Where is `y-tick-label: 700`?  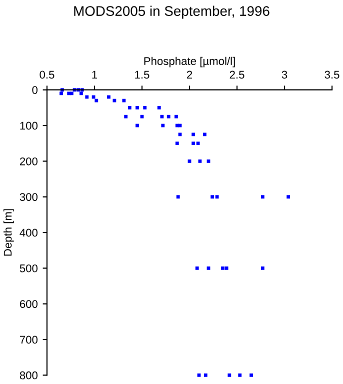
y-tick-label: 700 is located at coordinates (29, 340).